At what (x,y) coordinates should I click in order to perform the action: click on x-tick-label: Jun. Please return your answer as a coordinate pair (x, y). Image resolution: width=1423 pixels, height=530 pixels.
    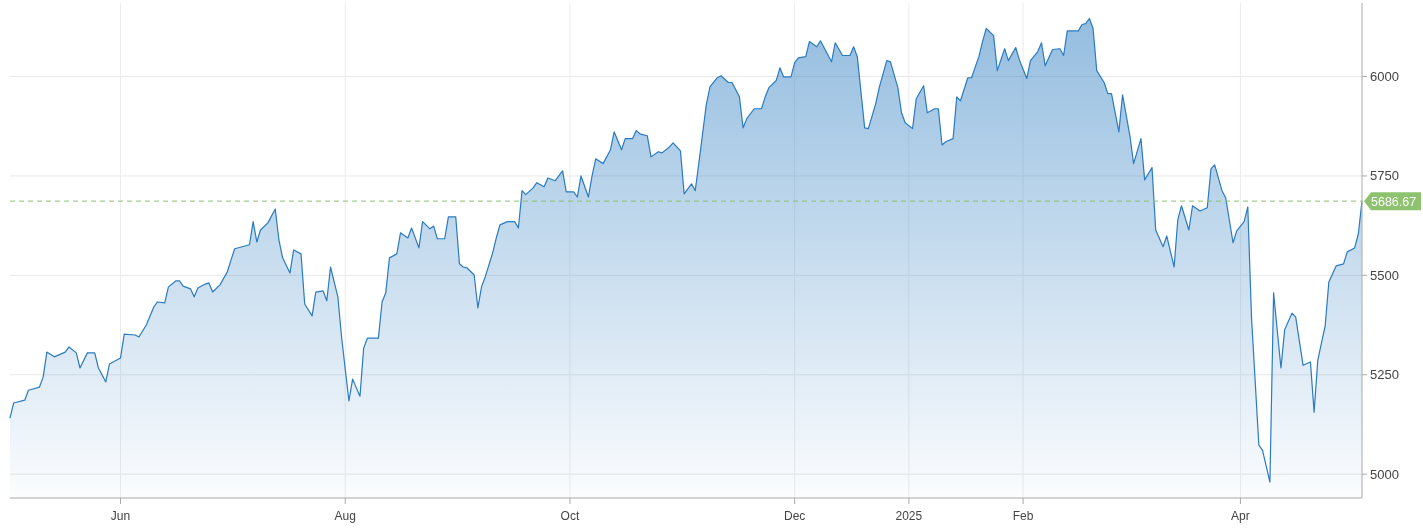
    Looking at the image, I should click on (120, 516).